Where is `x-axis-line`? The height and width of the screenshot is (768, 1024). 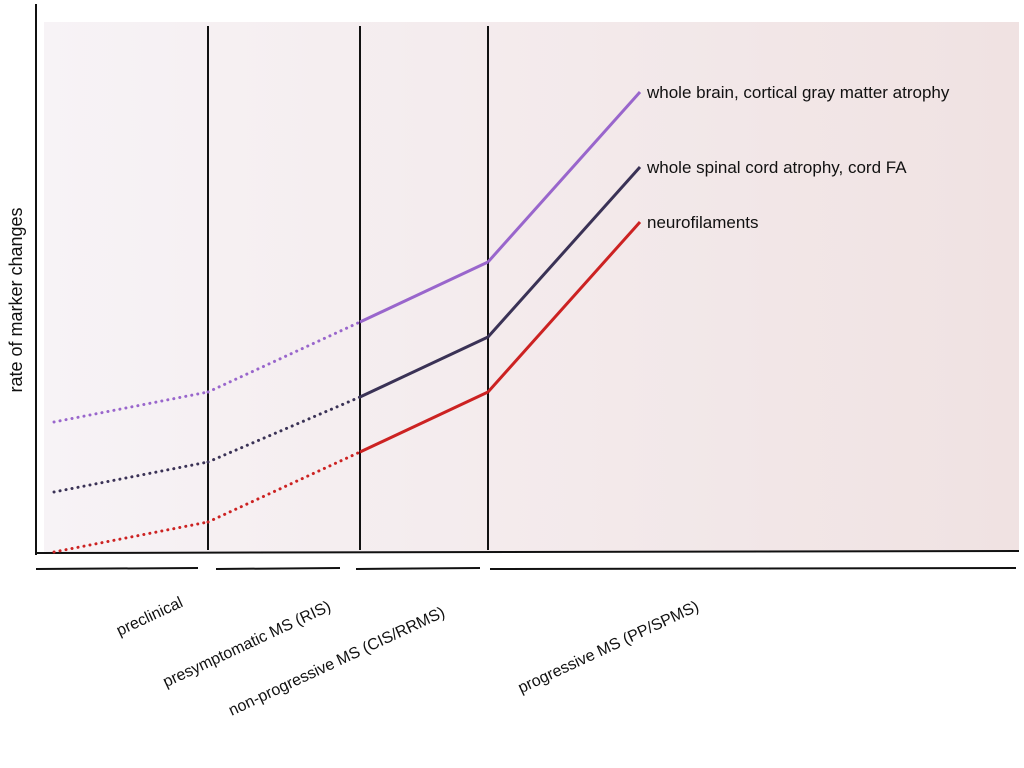 x-axis-line is located at coordinates (527, 552).